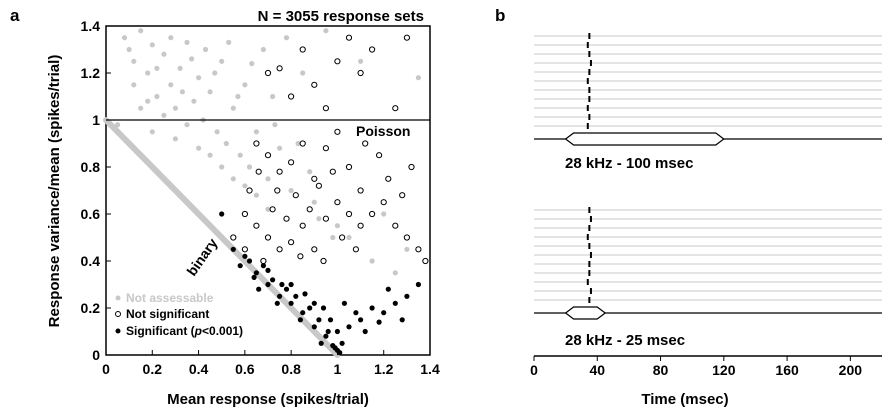  What do you see at coordinates (222, 331) in the screenshot?
I see `legend-label-significant-tail: <0.001)` at bounding box center [222, 331].